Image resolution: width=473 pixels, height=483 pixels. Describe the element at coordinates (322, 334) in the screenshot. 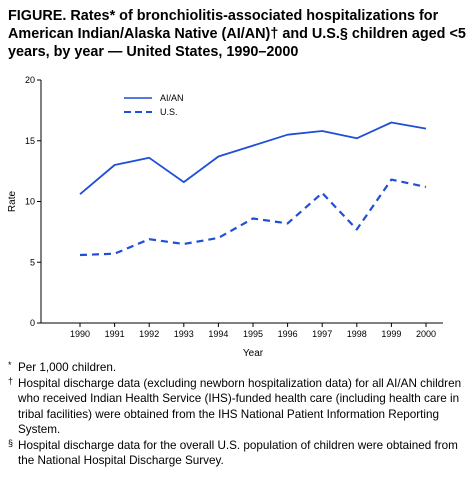

I see `x-tick-label: 1997` at that location.